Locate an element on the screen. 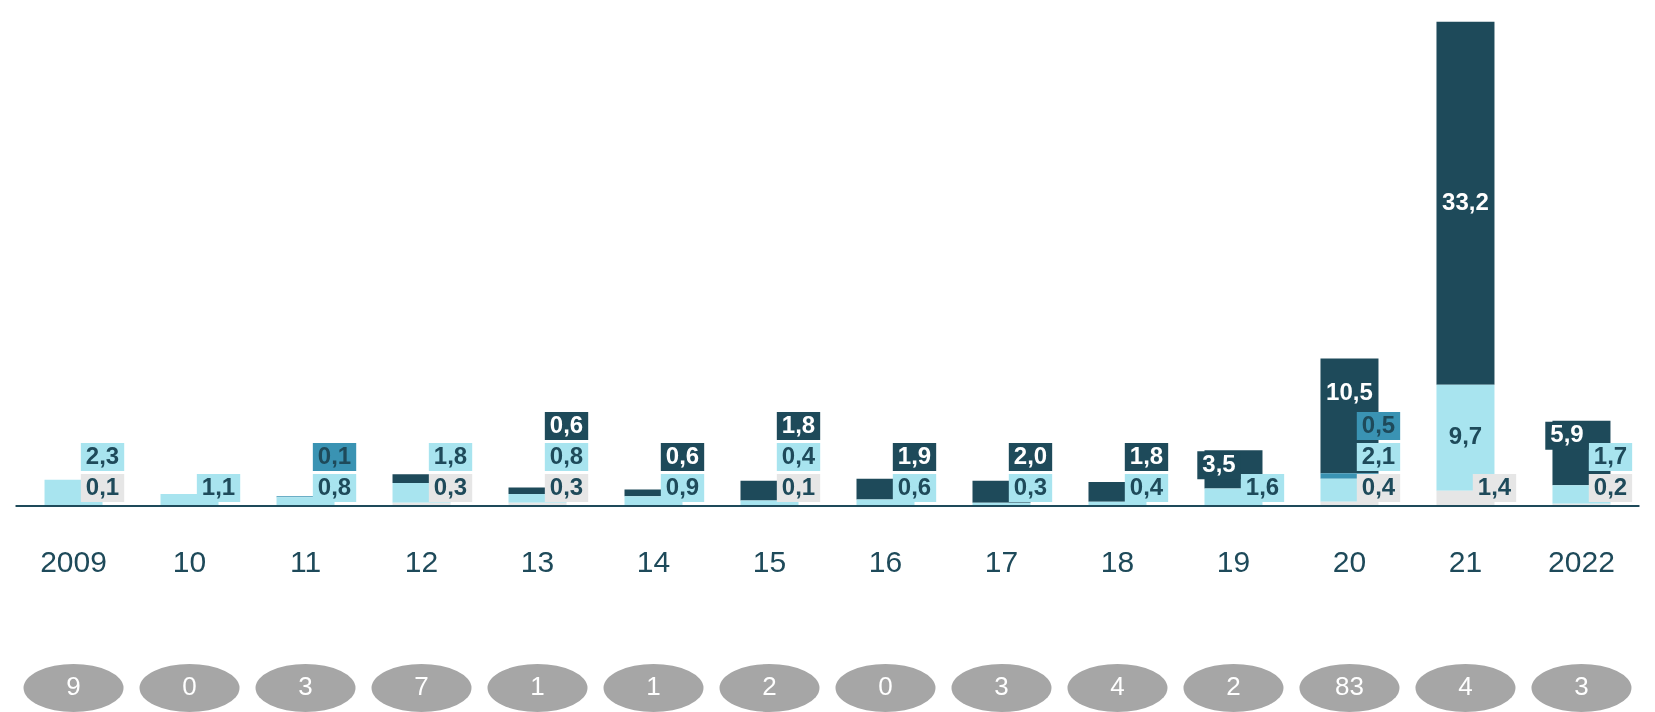  data-label: 5,9 is located at coordinates (1567, 434).